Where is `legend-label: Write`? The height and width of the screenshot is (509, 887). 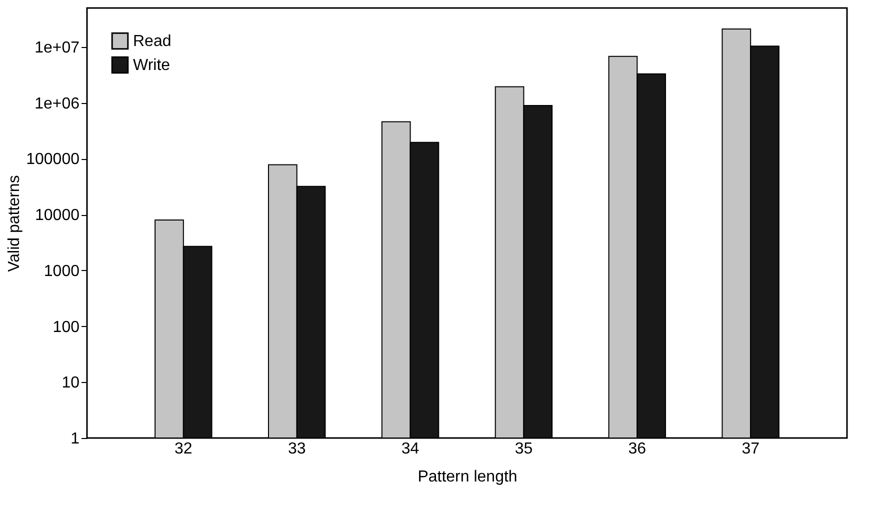
legend-label: Write is located at coordinates (151, 65).